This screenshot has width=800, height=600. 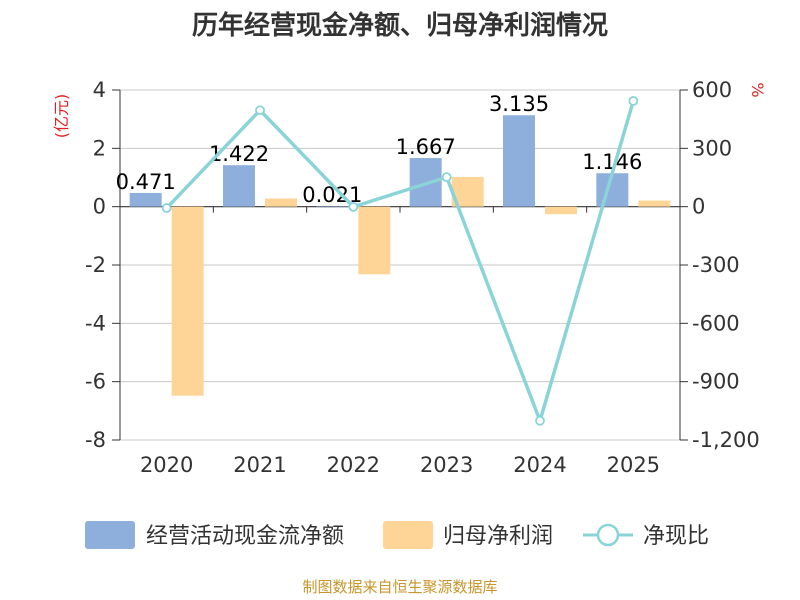 I want to click on left-tick-label: 0, so click(x=99, y=207).